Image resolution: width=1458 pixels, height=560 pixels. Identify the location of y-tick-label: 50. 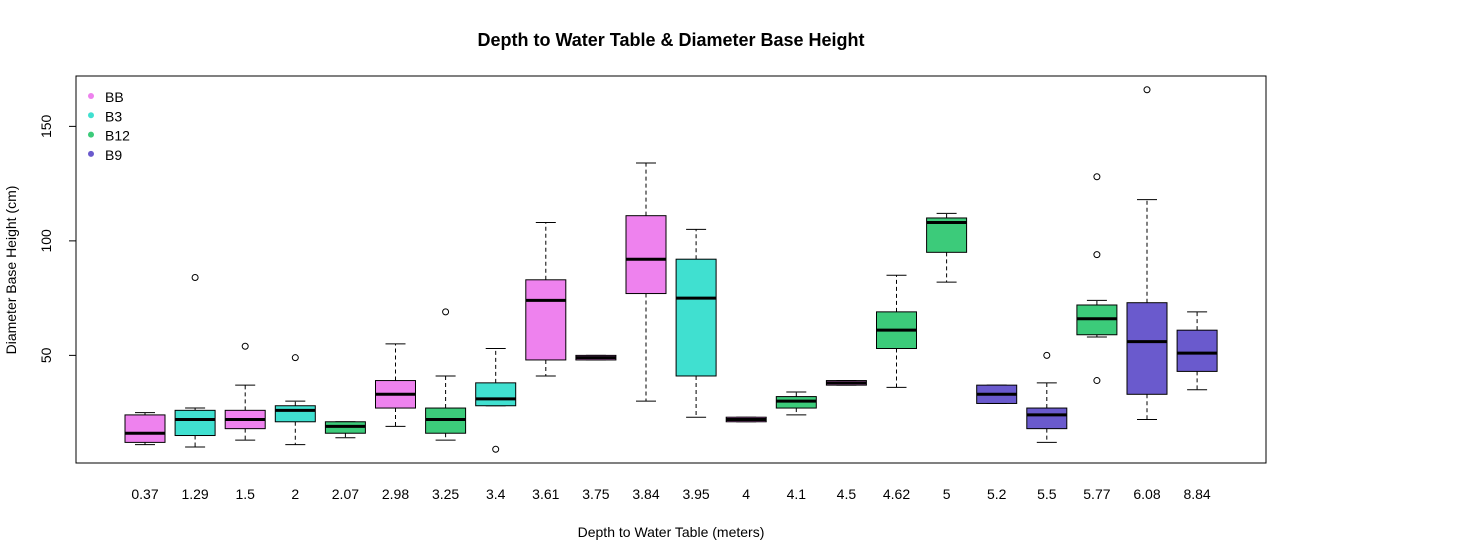
(46, 355).